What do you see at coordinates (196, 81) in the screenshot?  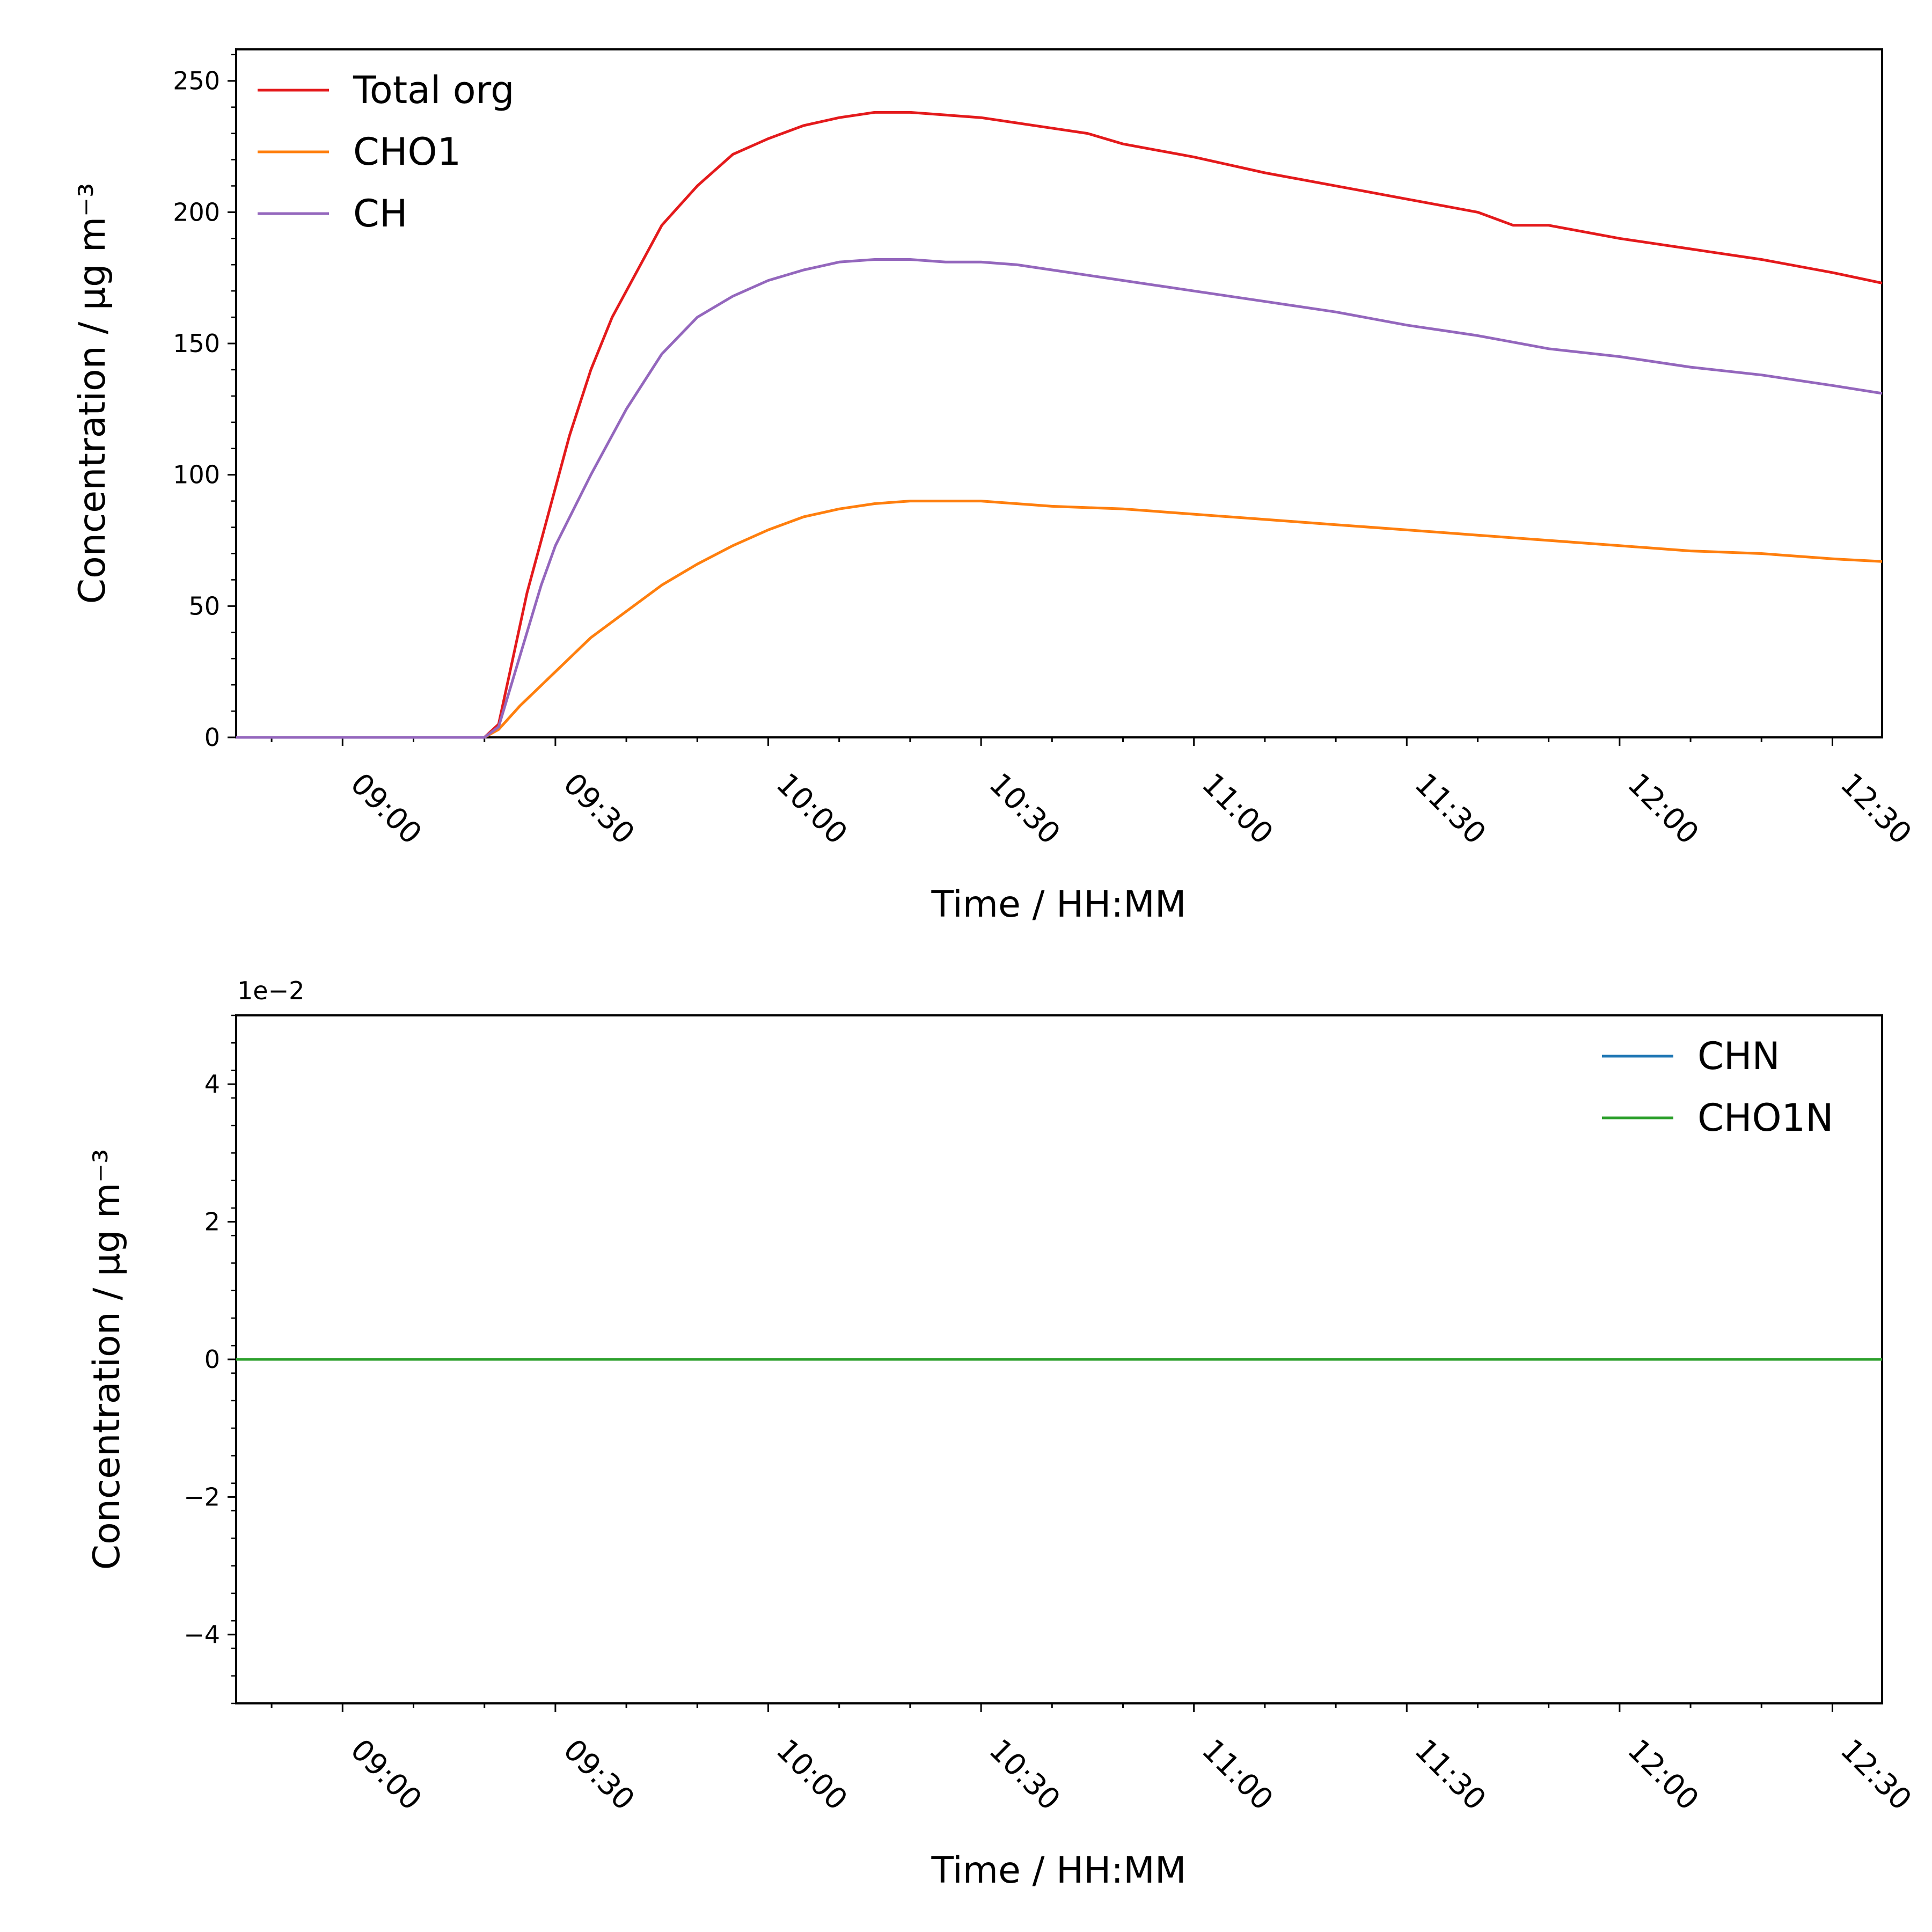 I see `y-tick-label: 250` at bounding box center [196, 81].